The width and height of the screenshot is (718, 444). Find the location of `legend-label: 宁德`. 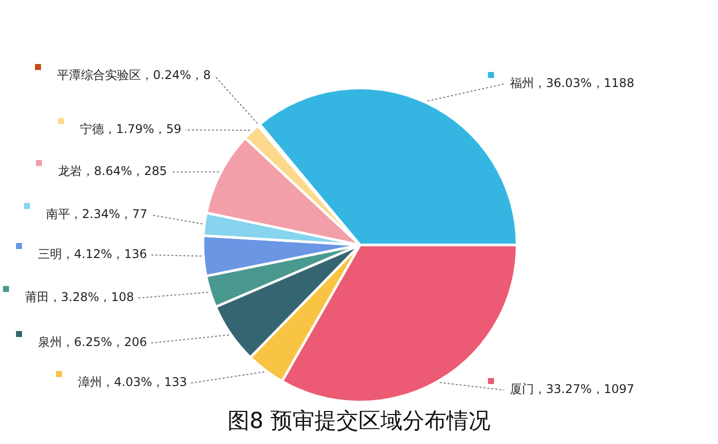

legend-label: 宁德 is located at coordinates (92, 129).